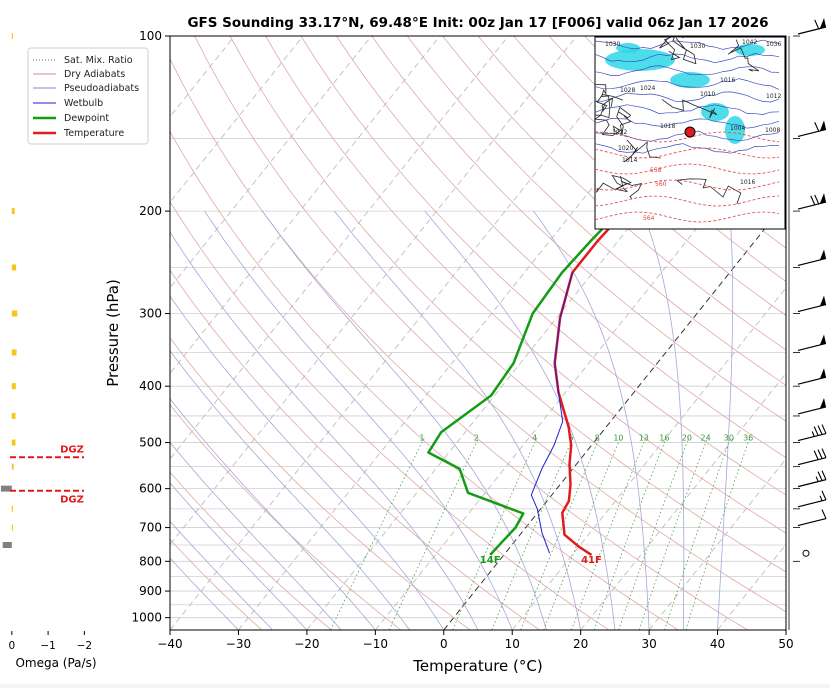  I want to click on x-tick-label: 0, so click(444, 644).